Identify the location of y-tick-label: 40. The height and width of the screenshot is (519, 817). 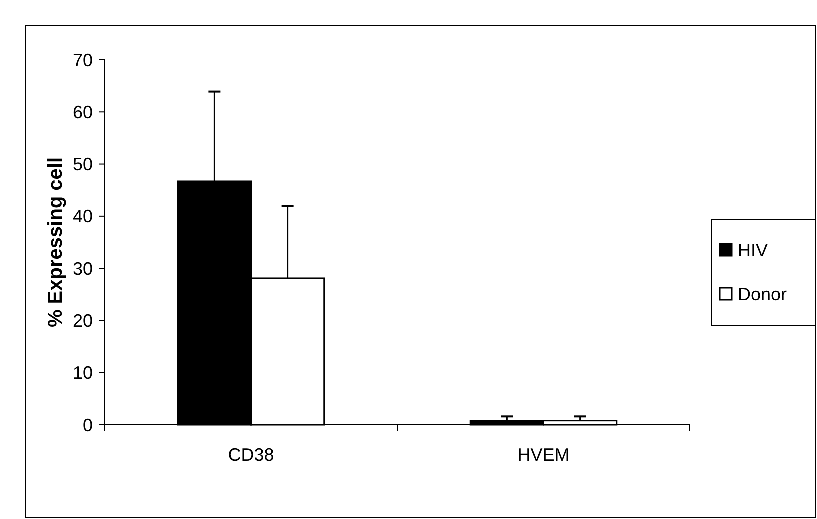
(82, 216).